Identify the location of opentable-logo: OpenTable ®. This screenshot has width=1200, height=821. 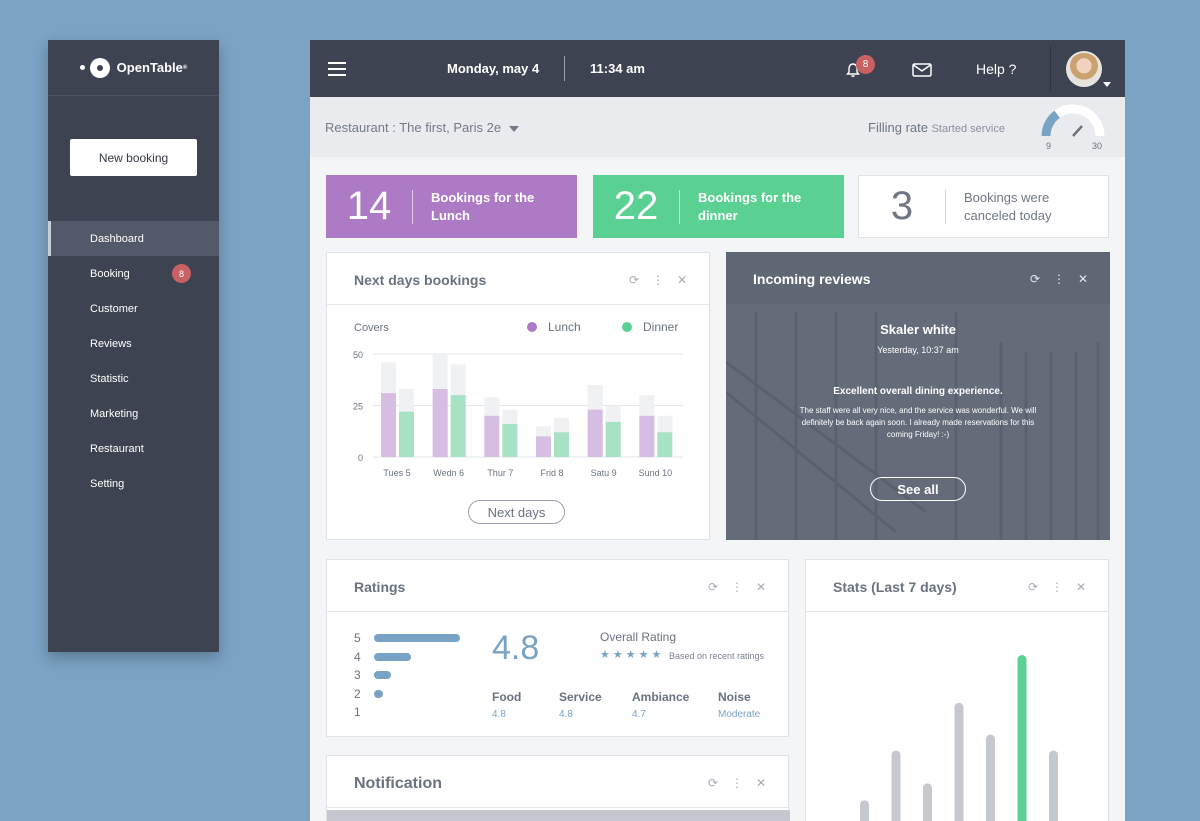
(133, 68).